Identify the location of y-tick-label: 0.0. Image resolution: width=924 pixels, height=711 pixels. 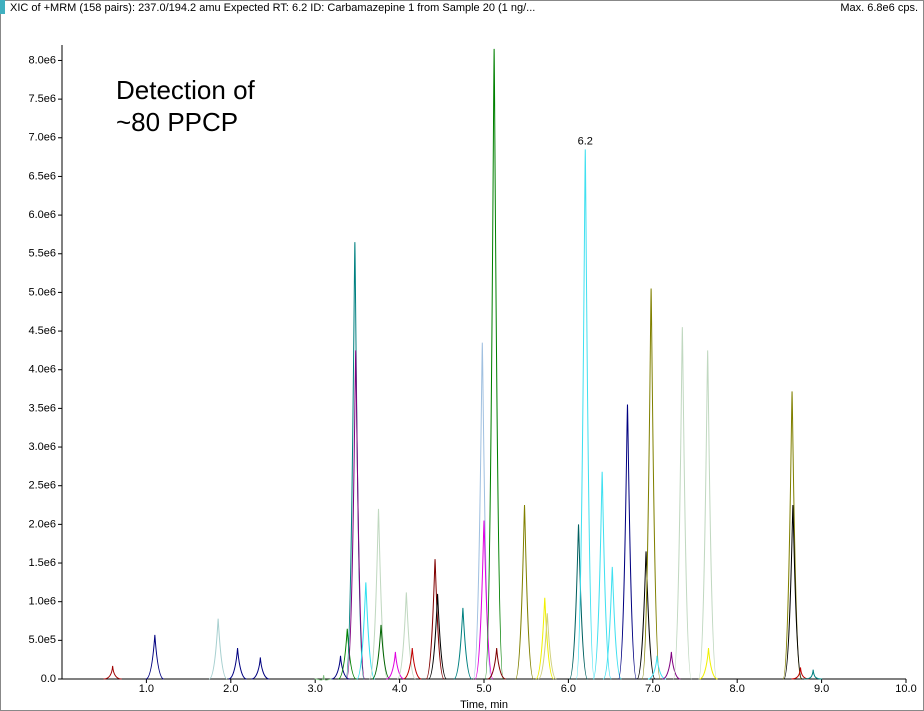
(48, 679).